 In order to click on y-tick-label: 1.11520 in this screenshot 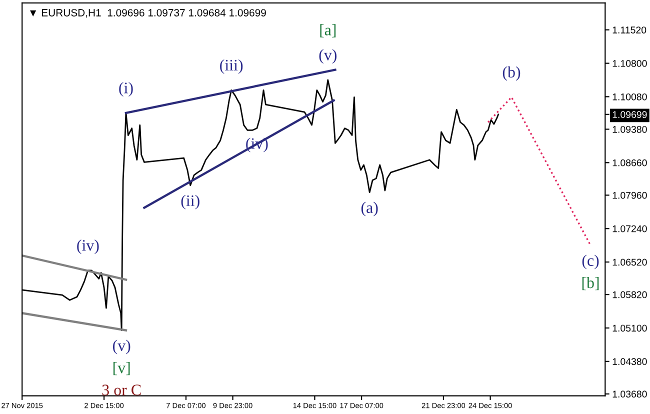, I will do `click(629, 30)`.